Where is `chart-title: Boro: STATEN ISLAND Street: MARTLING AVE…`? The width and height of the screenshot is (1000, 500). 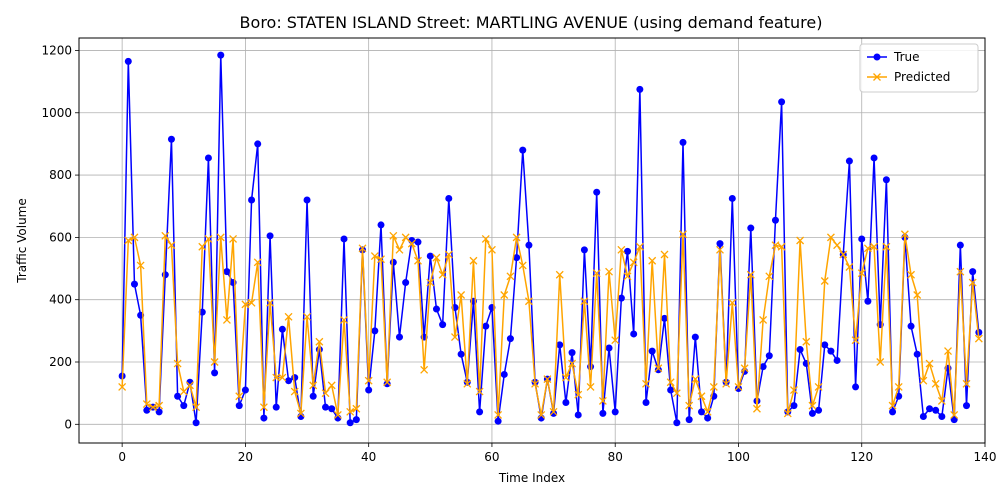 chart-title: Boro: STATEN ISLAND Street: MARTLING AVE… is located at coordinates (531, 22).